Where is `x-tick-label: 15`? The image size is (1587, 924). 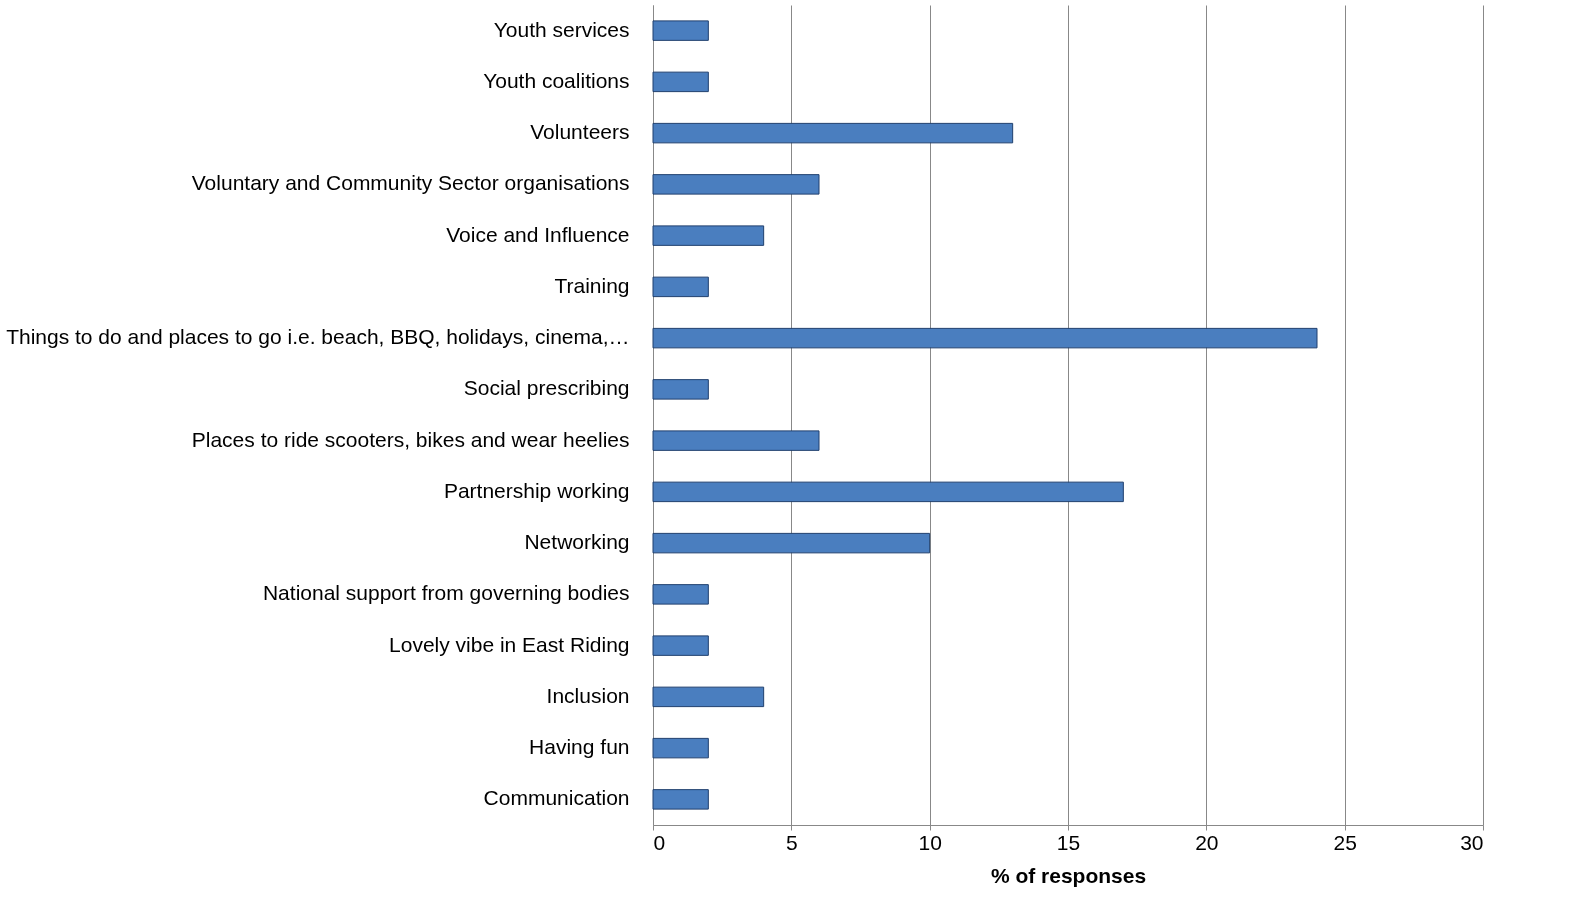 x-tick-label: 15 is located at coordinates (1068, 842).